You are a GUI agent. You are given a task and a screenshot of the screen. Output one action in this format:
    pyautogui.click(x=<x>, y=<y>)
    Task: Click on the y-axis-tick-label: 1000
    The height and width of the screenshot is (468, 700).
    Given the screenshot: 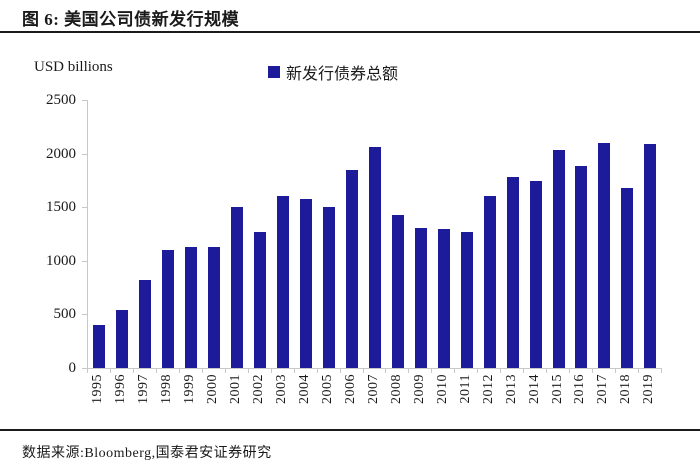 What is the action you would take?
    pyautogui.click(x=61, y=260)
    